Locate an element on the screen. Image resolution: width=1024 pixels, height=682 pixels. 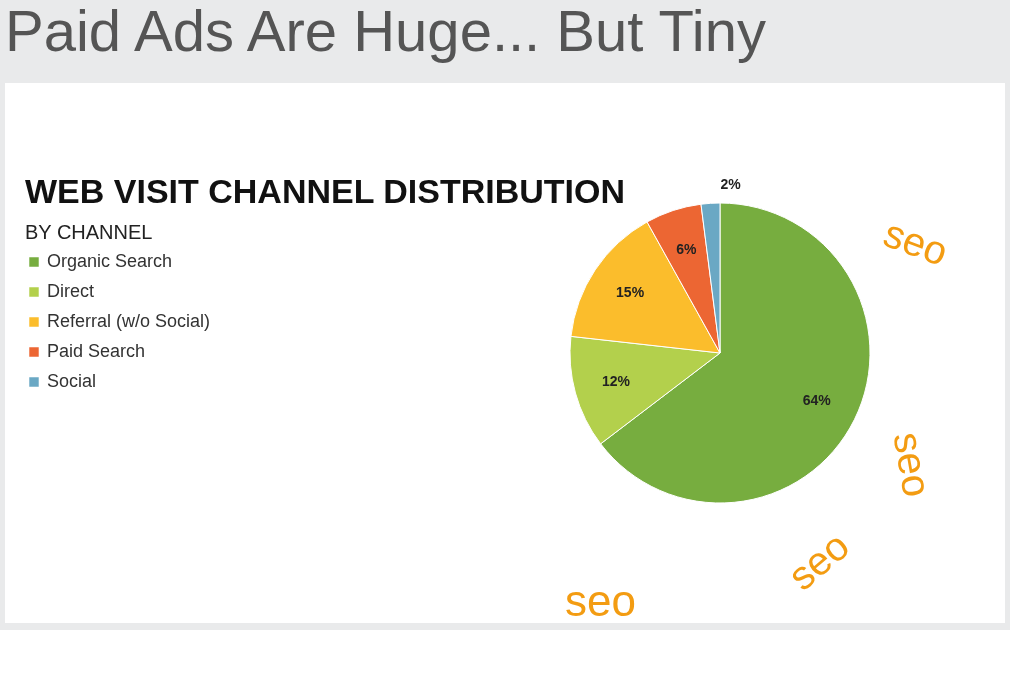
chart-subtitle: WEB VISIT CHANNEL DISTRIBUTION is located at coordinates (325, 191).